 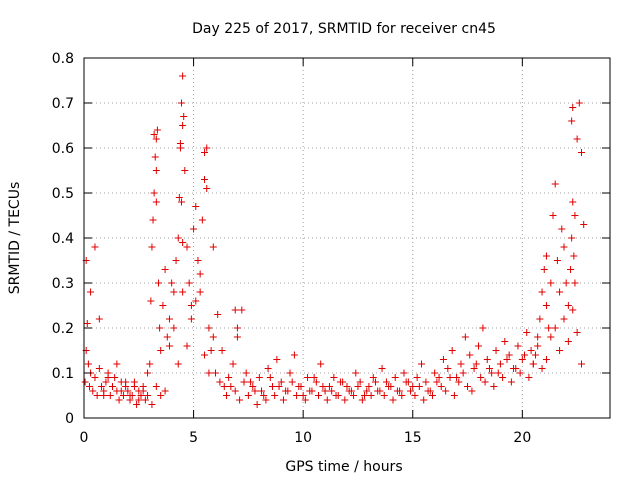 I want to click on x-tick-label: 10, so click(x=303, y=438).